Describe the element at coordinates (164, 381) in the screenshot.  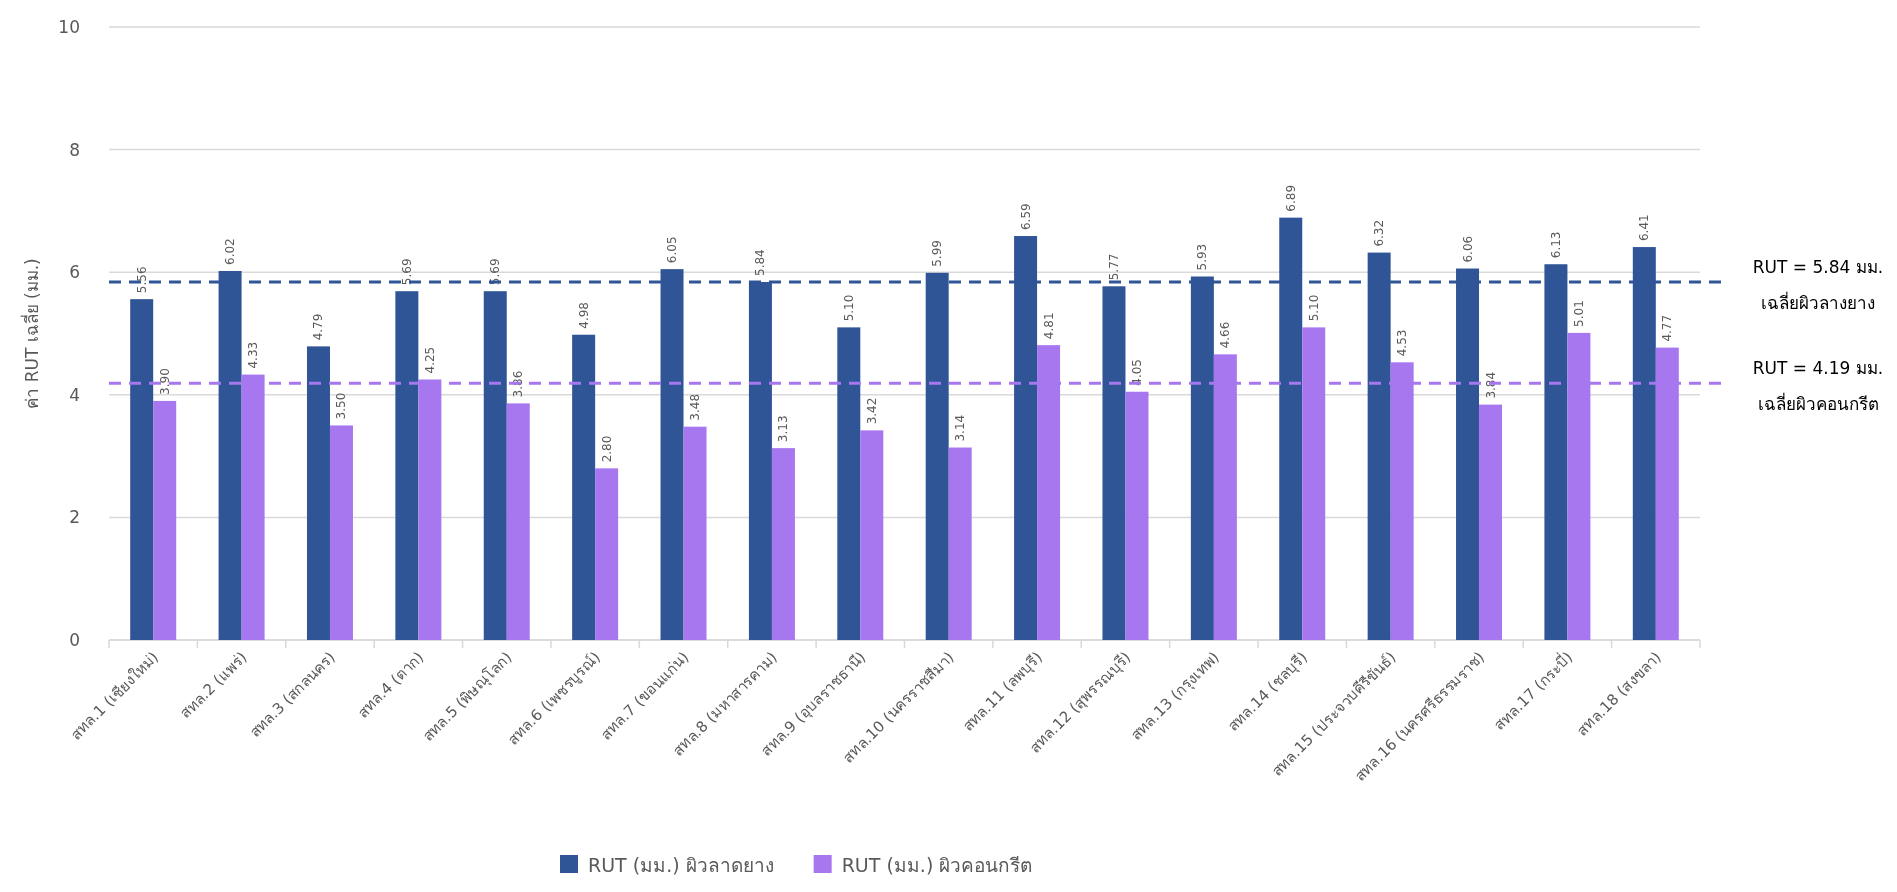
I see `data-label: 3.90` at that location.